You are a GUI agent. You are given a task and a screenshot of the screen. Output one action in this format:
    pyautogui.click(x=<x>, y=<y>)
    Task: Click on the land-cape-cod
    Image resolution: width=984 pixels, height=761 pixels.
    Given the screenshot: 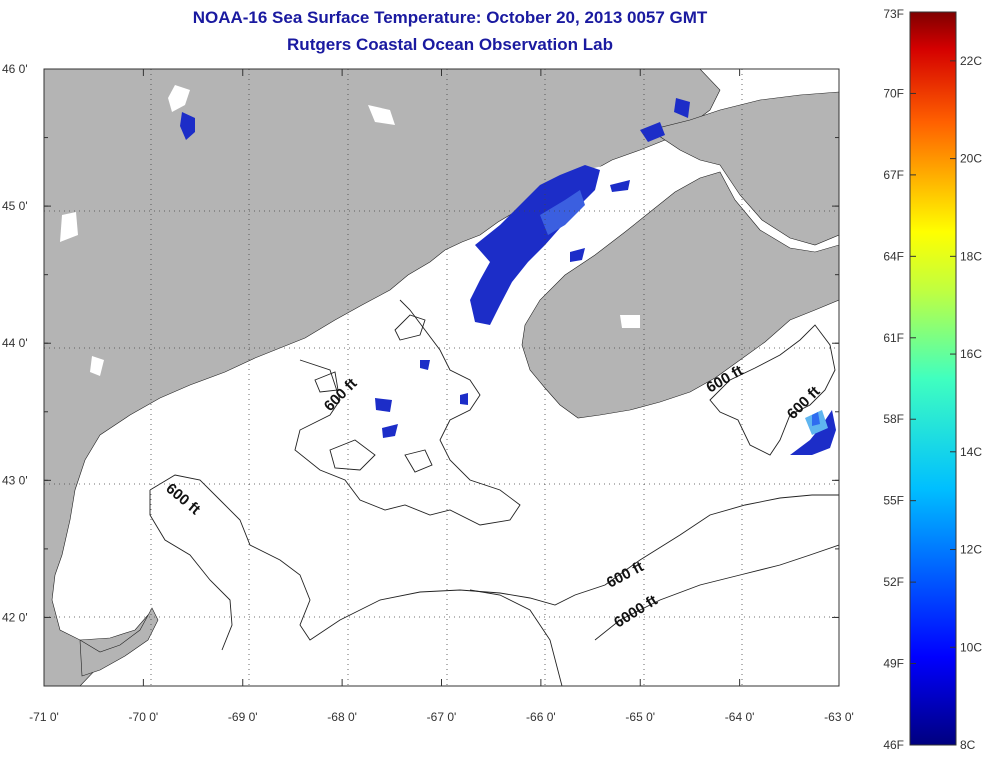 What is the action you would take?
    pyautogui.click(x=119, y=642)
    